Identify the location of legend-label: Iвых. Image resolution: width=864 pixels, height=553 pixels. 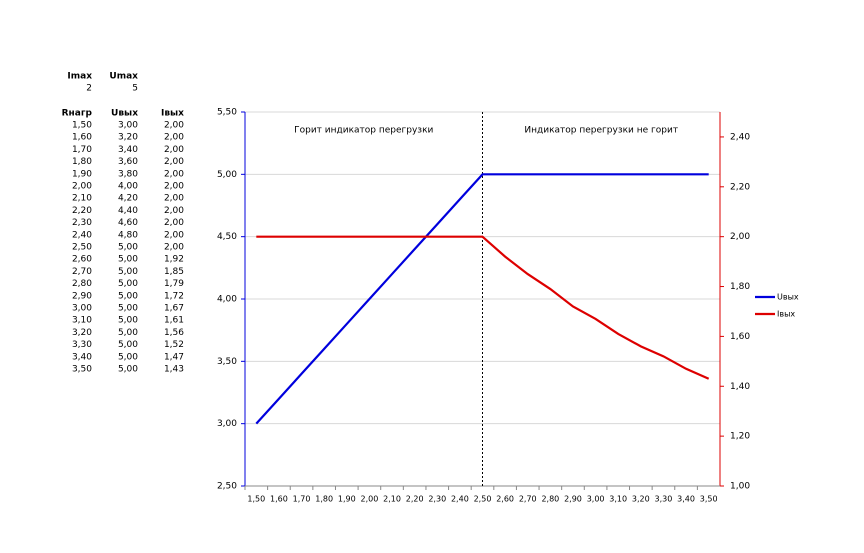
(786, 314).